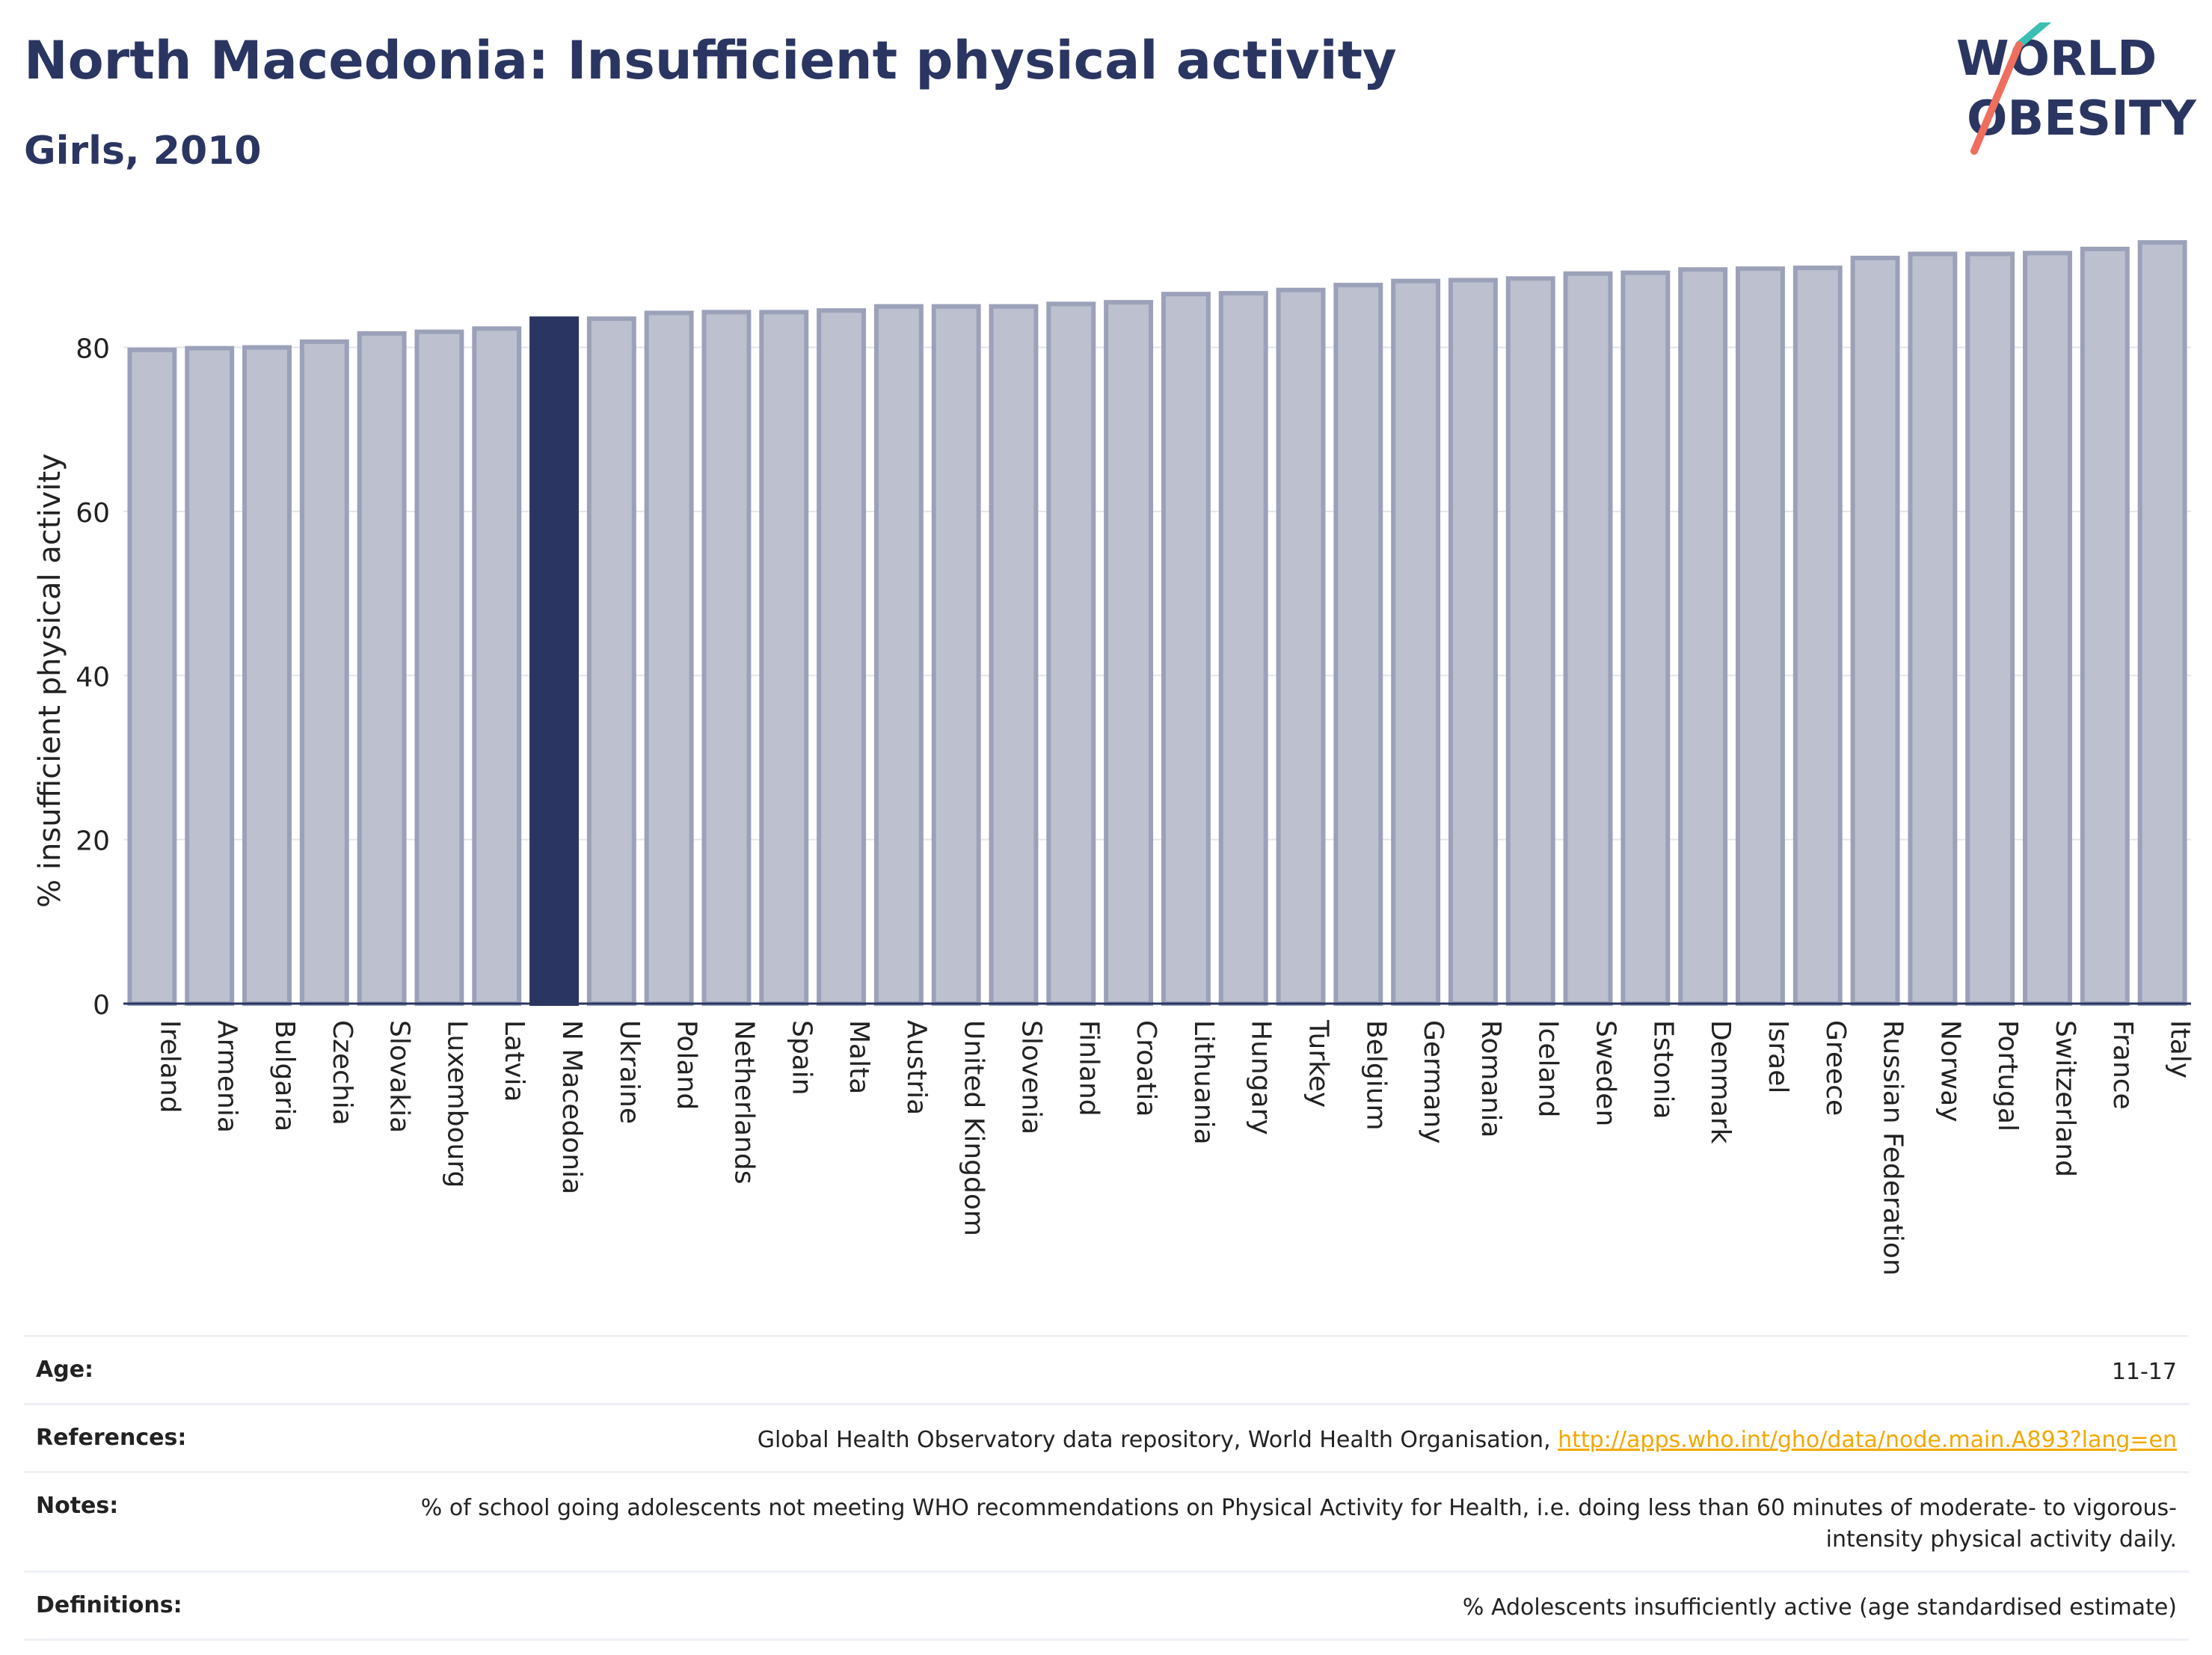 The width and height of the screenshot is (2212, 1655). Describe the element at coordinates (267, 675) in the screenshot. I see `bar-bulgaria` at that location.